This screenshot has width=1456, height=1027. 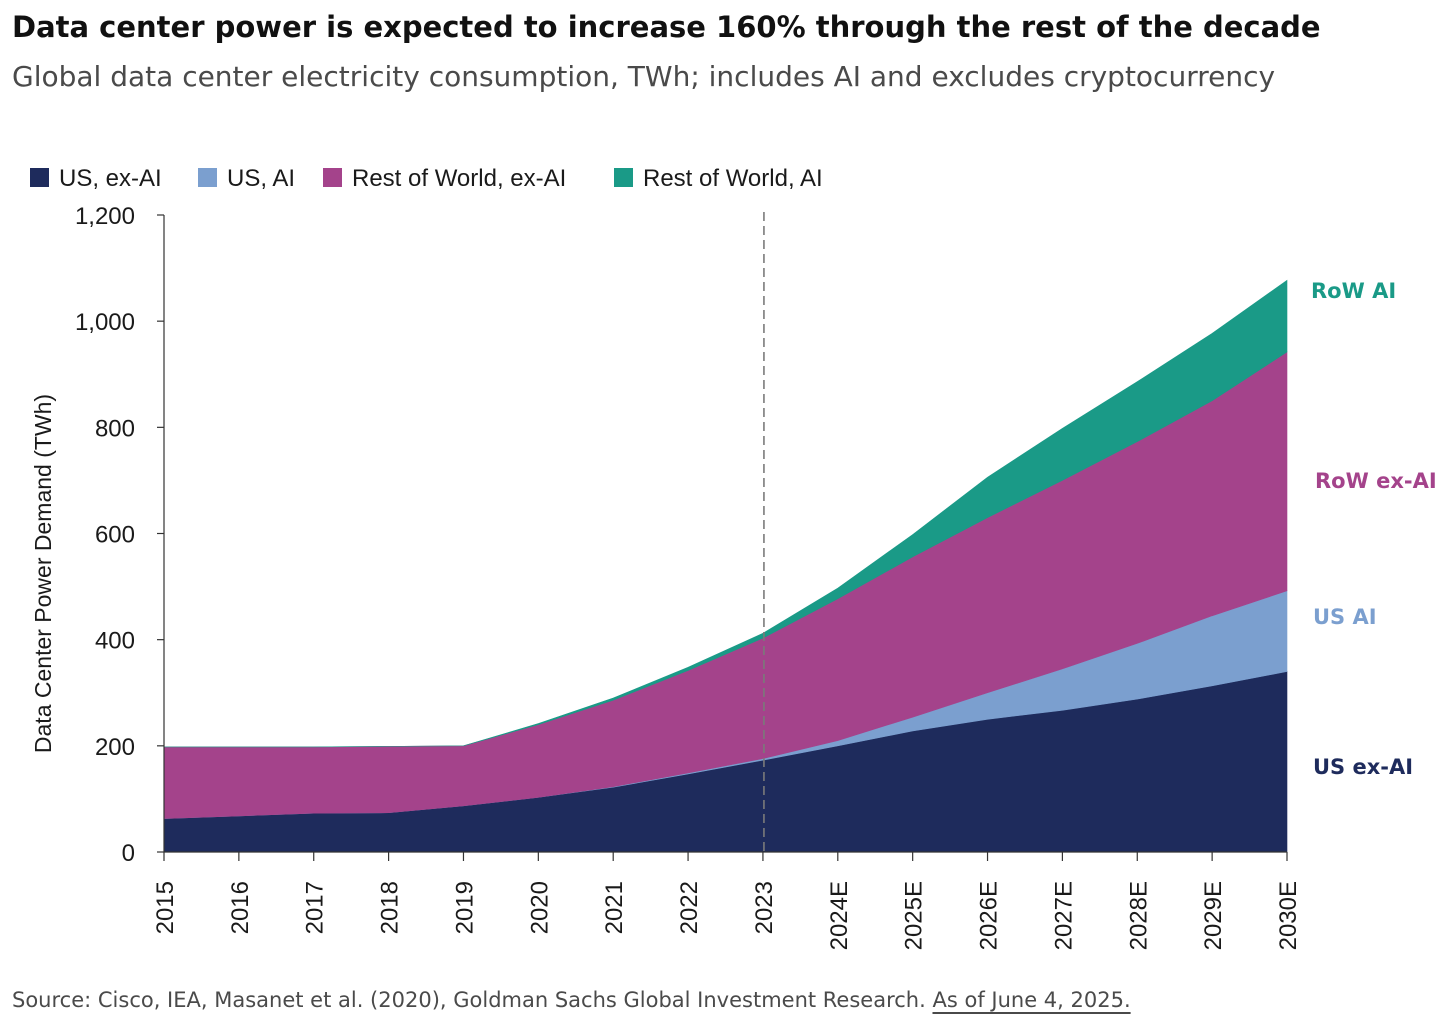 What do you see at coordinates (240, 907) in the screenshot?
I see `x-tick-label: 2016` at bounding box center [240, 907].